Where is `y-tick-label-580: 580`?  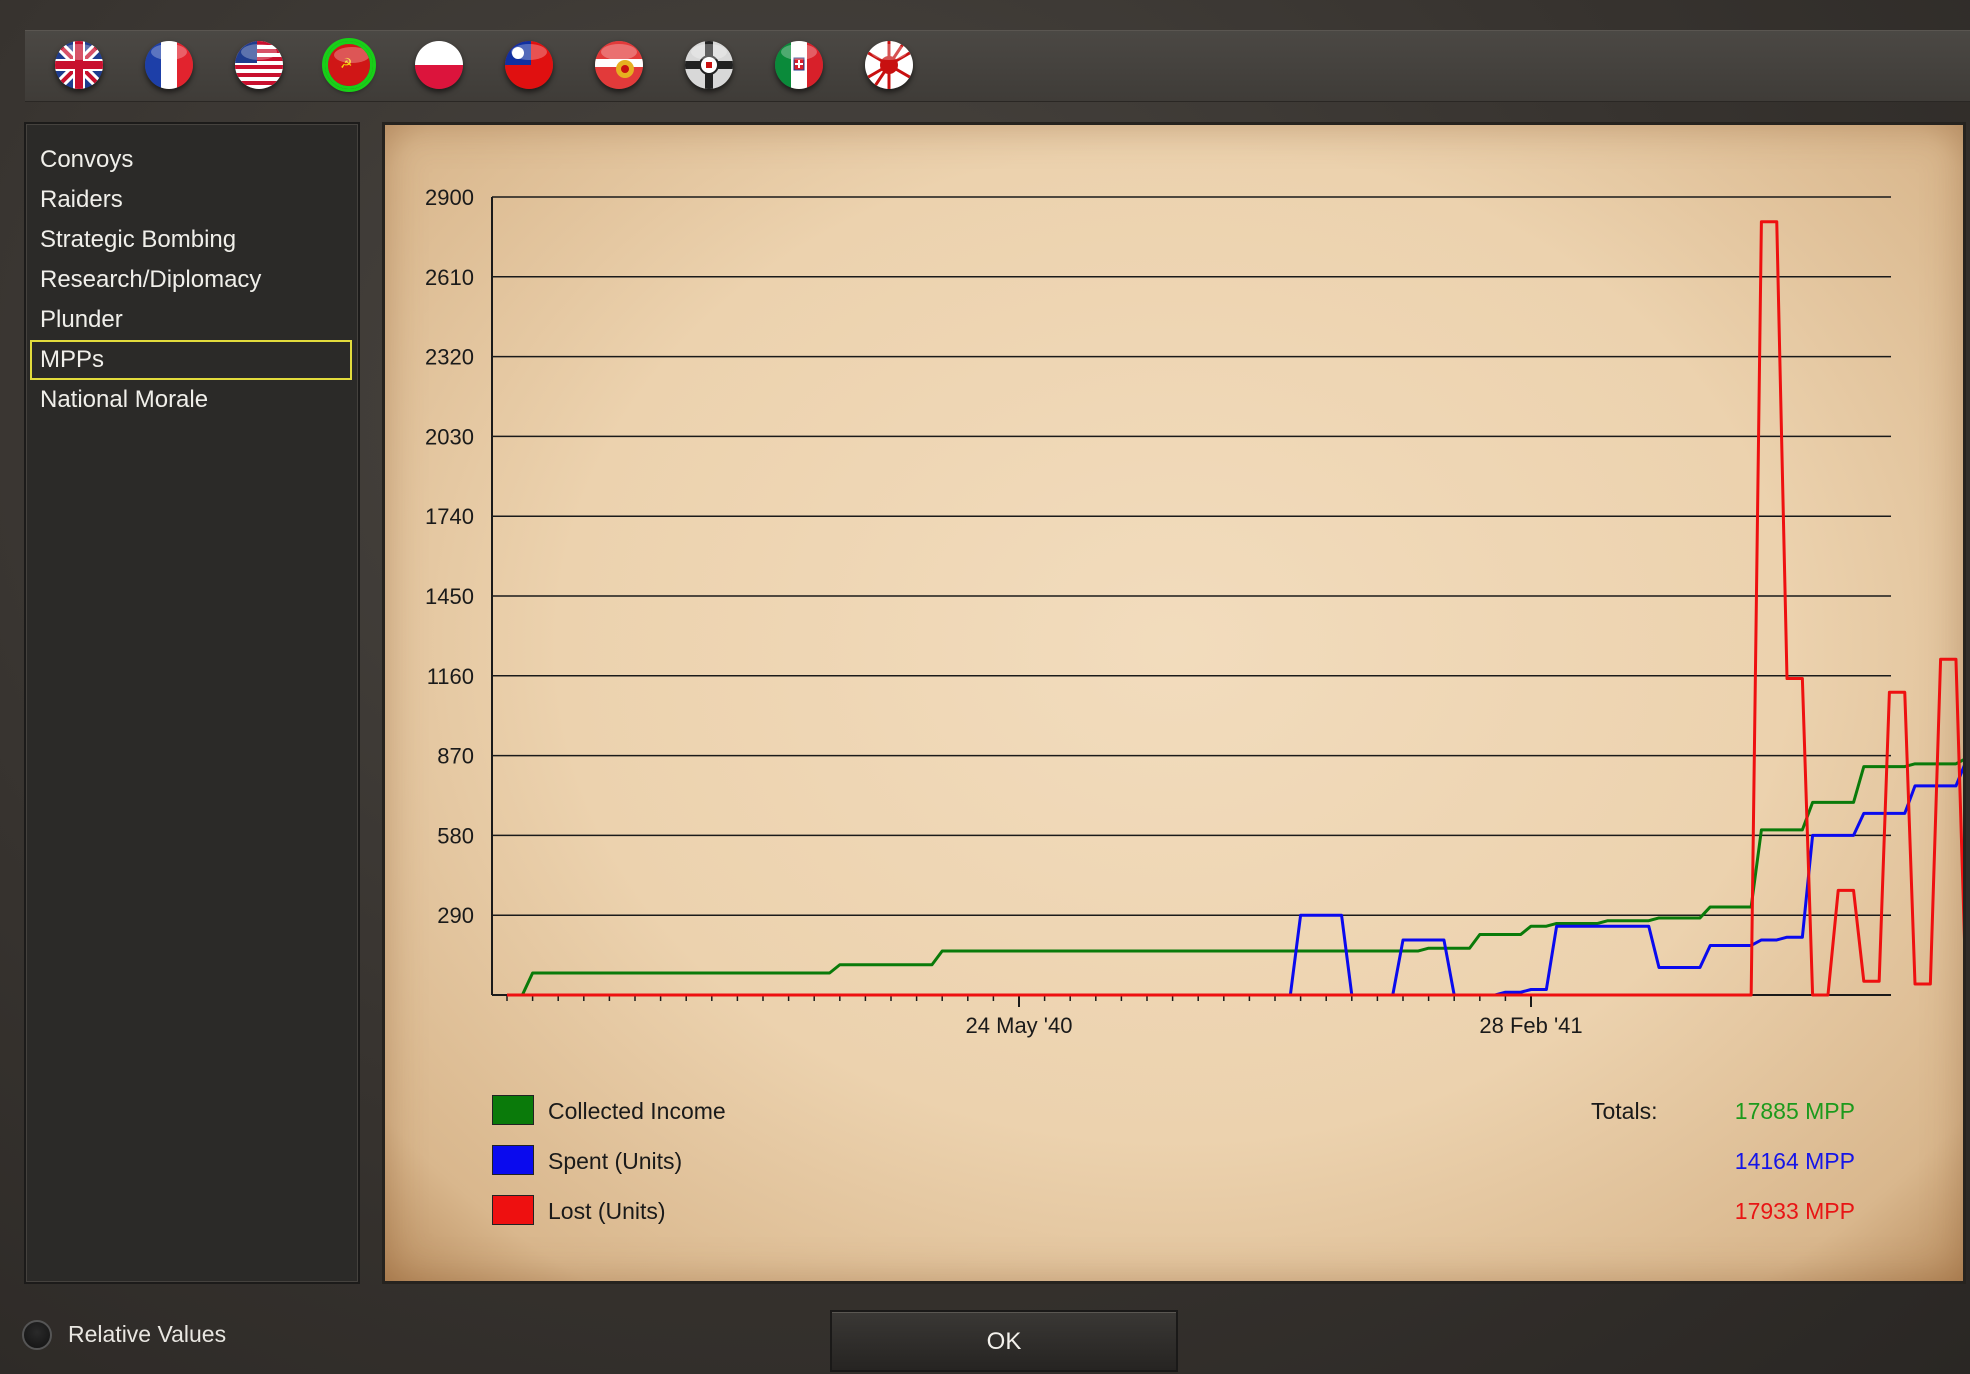
y-tick-label-580: 580 is located at coordinates (455, 835).